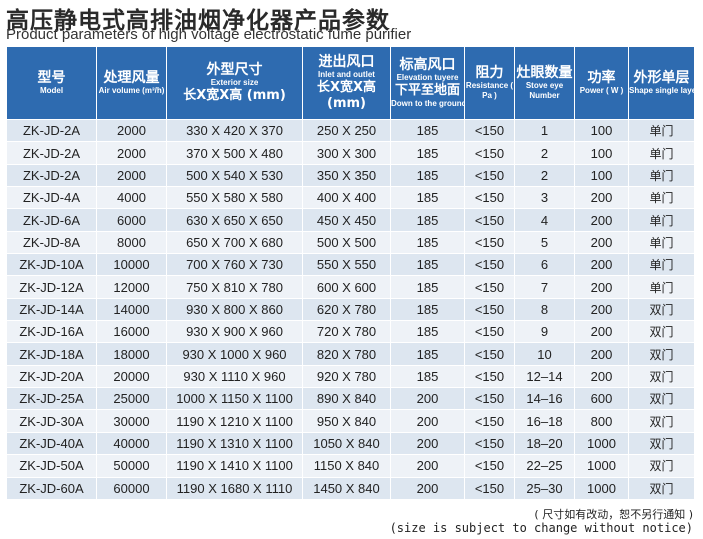 This screenshot has width=703, height=539. What do you see at coordinates (346, 399) in the screenshot?
I see `cell-inlet-outlet: 890 X 840` at bounding box center [346, 399].